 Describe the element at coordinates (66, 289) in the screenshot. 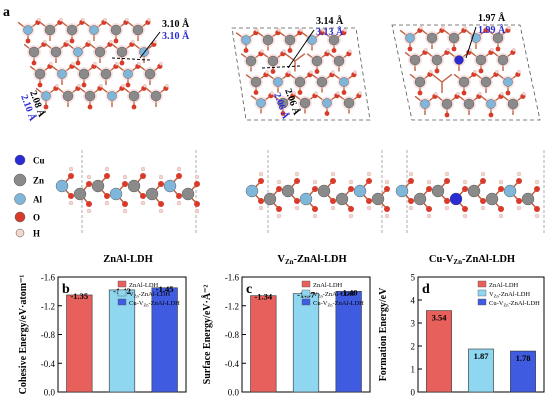

I see `panel-b-letter: b` at that location.